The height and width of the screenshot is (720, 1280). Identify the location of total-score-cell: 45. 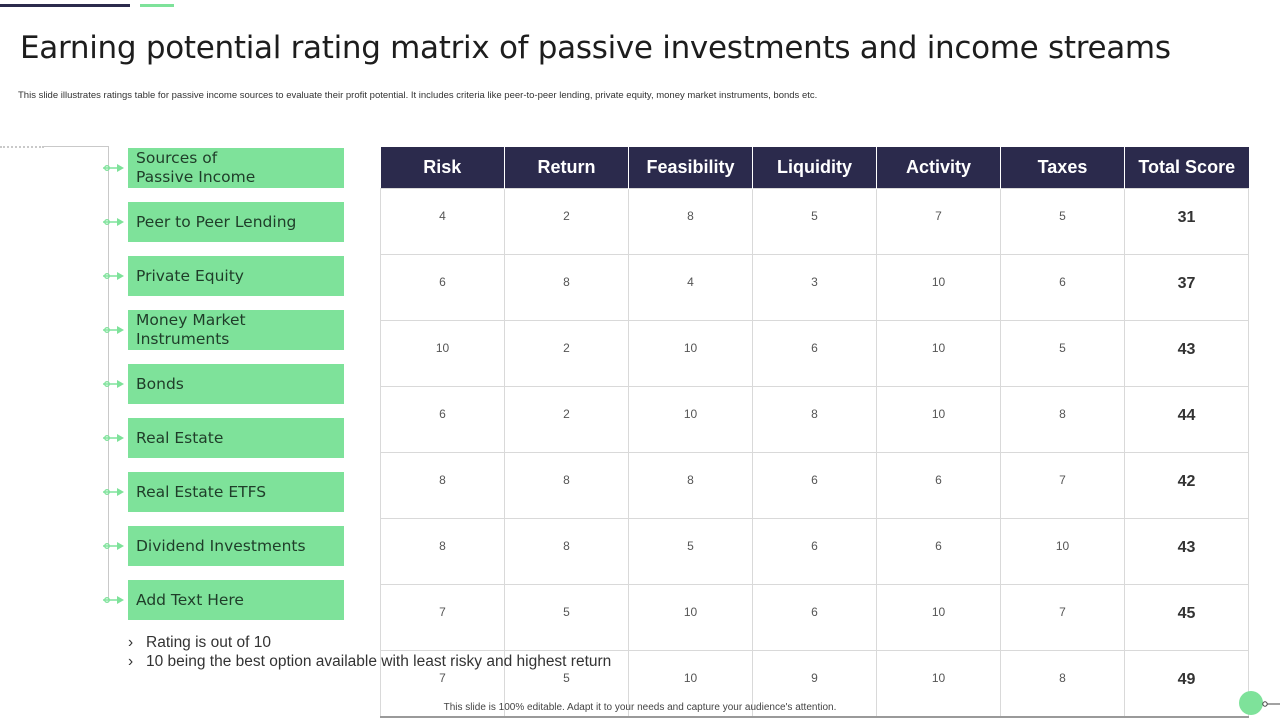
(1186, 617).